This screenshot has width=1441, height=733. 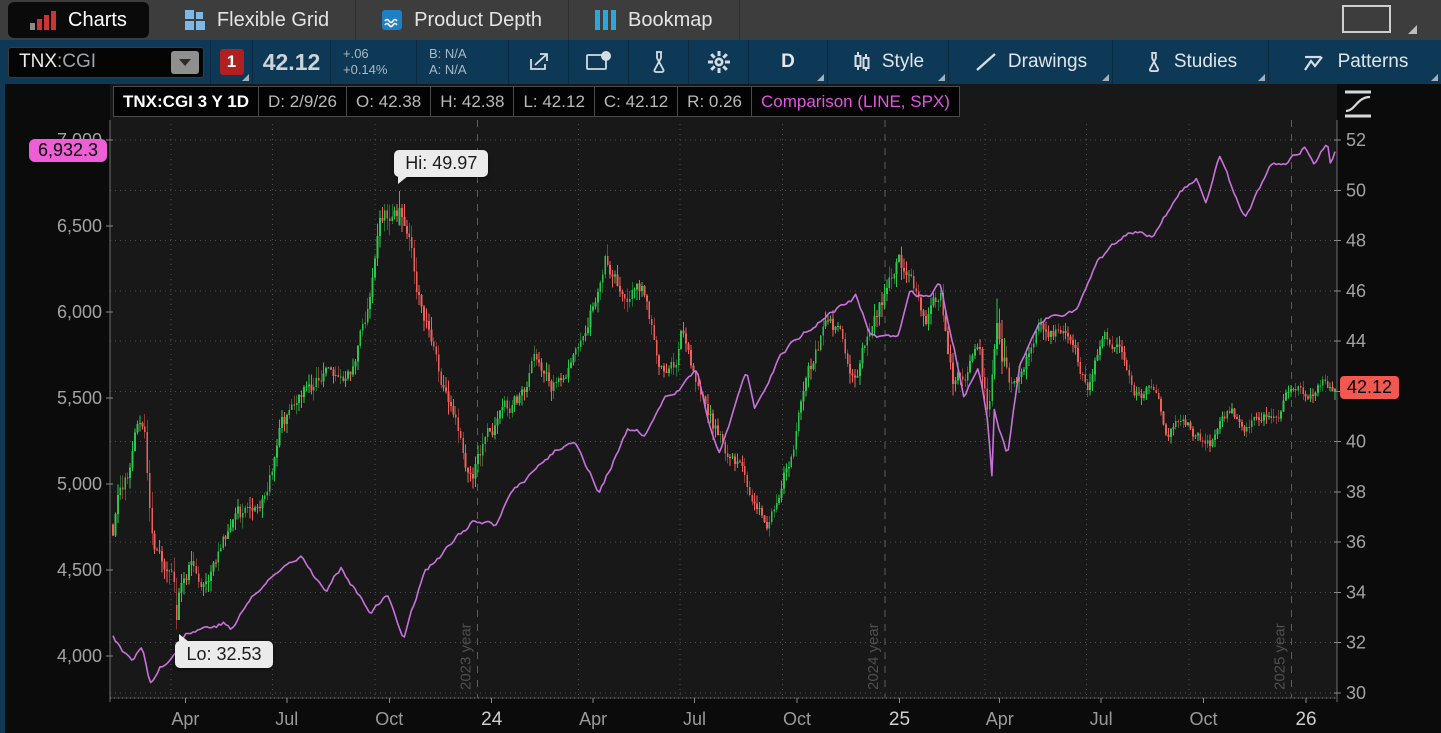 What do you see at coordinates (448, 53) in the screenshot?
I see `bid-value: B: N/A` at bounding box center [448, 53].